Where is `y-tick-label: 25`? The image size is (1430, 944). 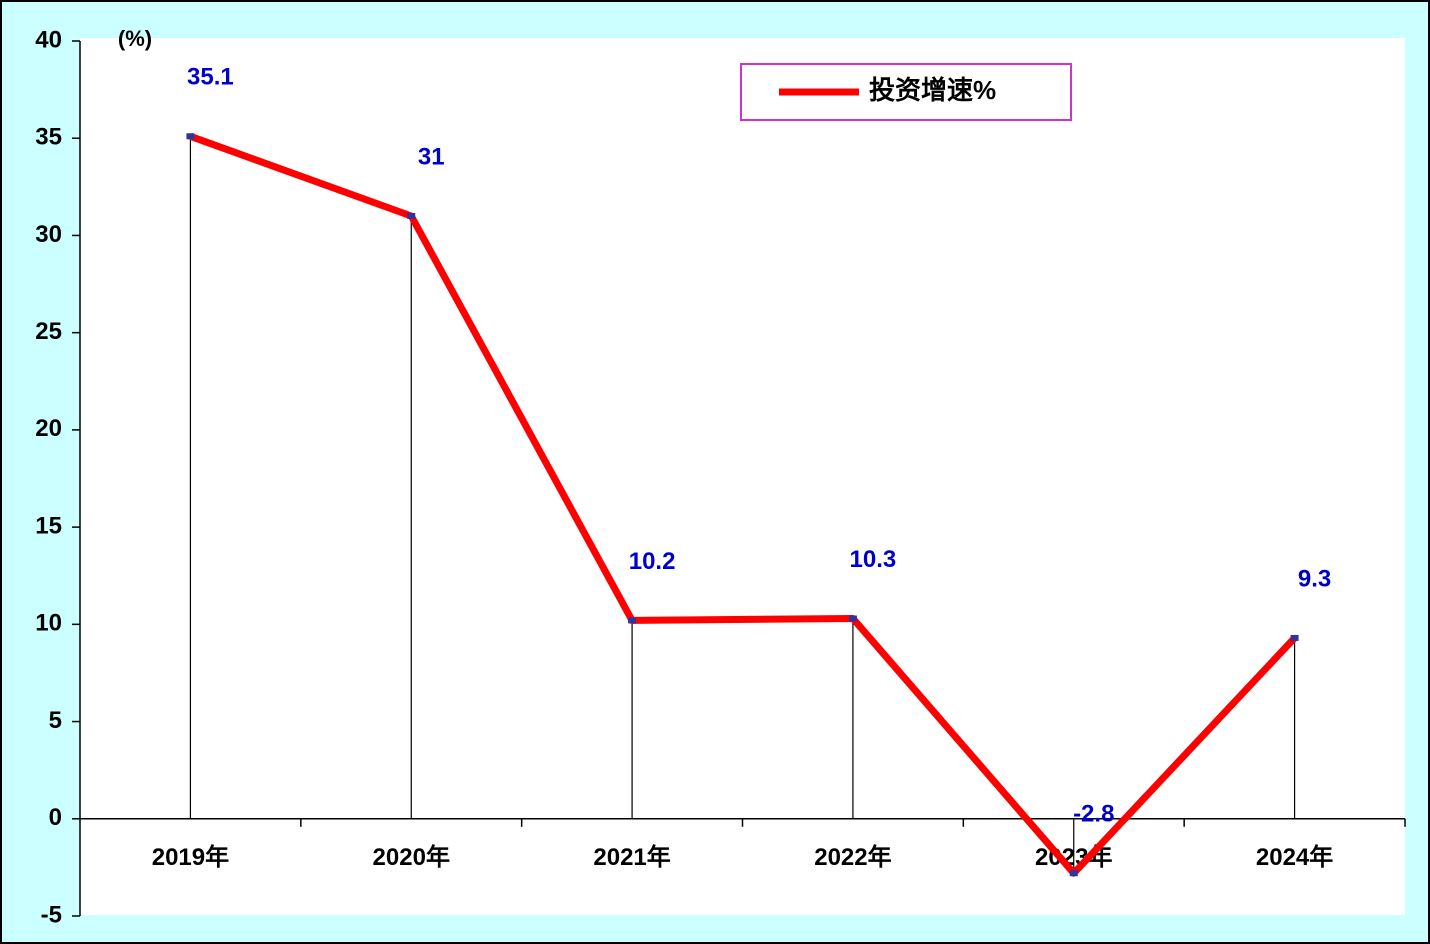 y-tick-label: 25 is located at coordinates (48, 331).